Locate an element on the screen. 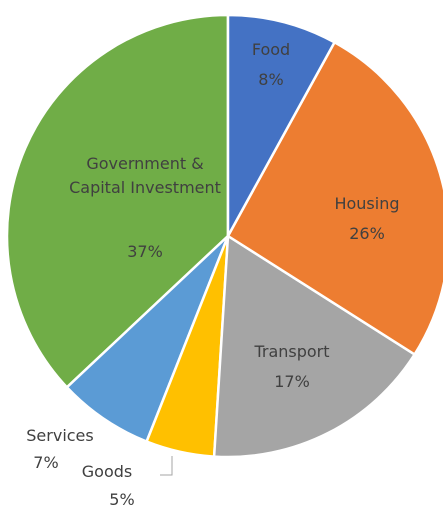 The height and width of the screenshot is (510, 443). value-label: 26% is located at coordinates (367, 233).